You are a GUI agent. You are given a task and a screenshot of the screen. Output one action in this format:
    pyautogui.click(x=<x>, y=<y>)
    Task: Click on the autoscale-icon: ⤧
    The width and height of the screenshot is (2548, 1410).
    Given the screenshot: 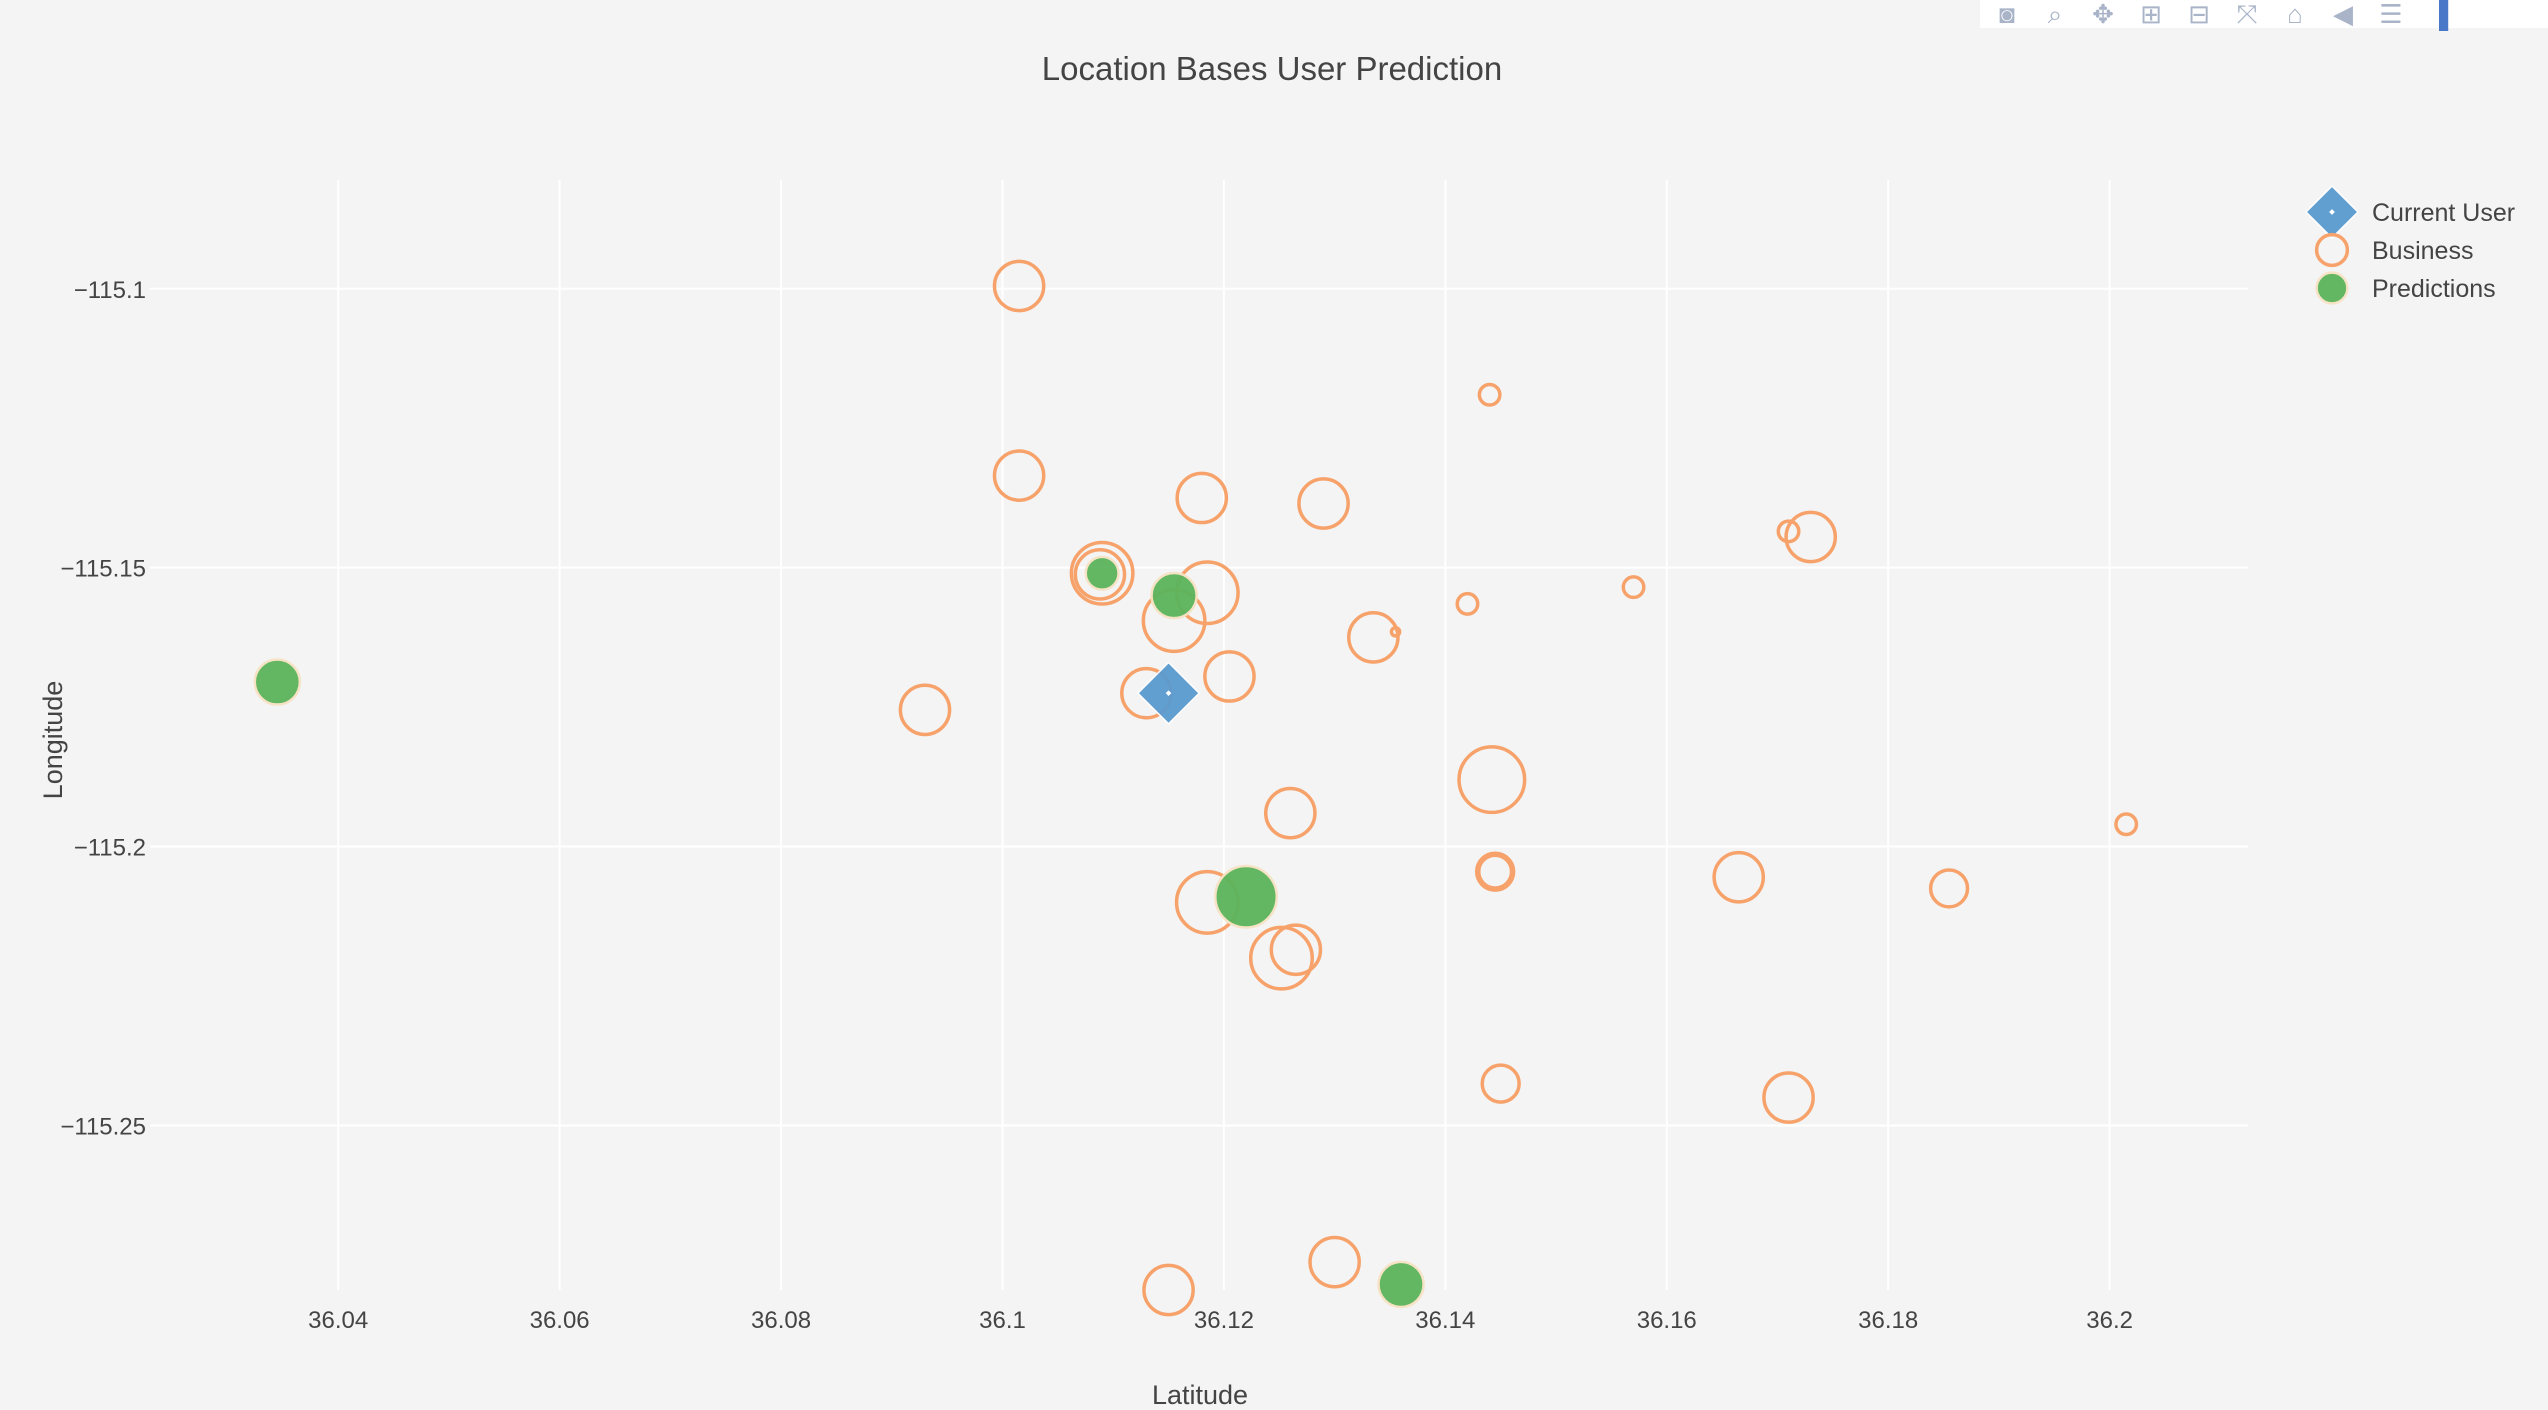 What is the action you would take?
    pyautogui.click(x=2247, y=14)
    